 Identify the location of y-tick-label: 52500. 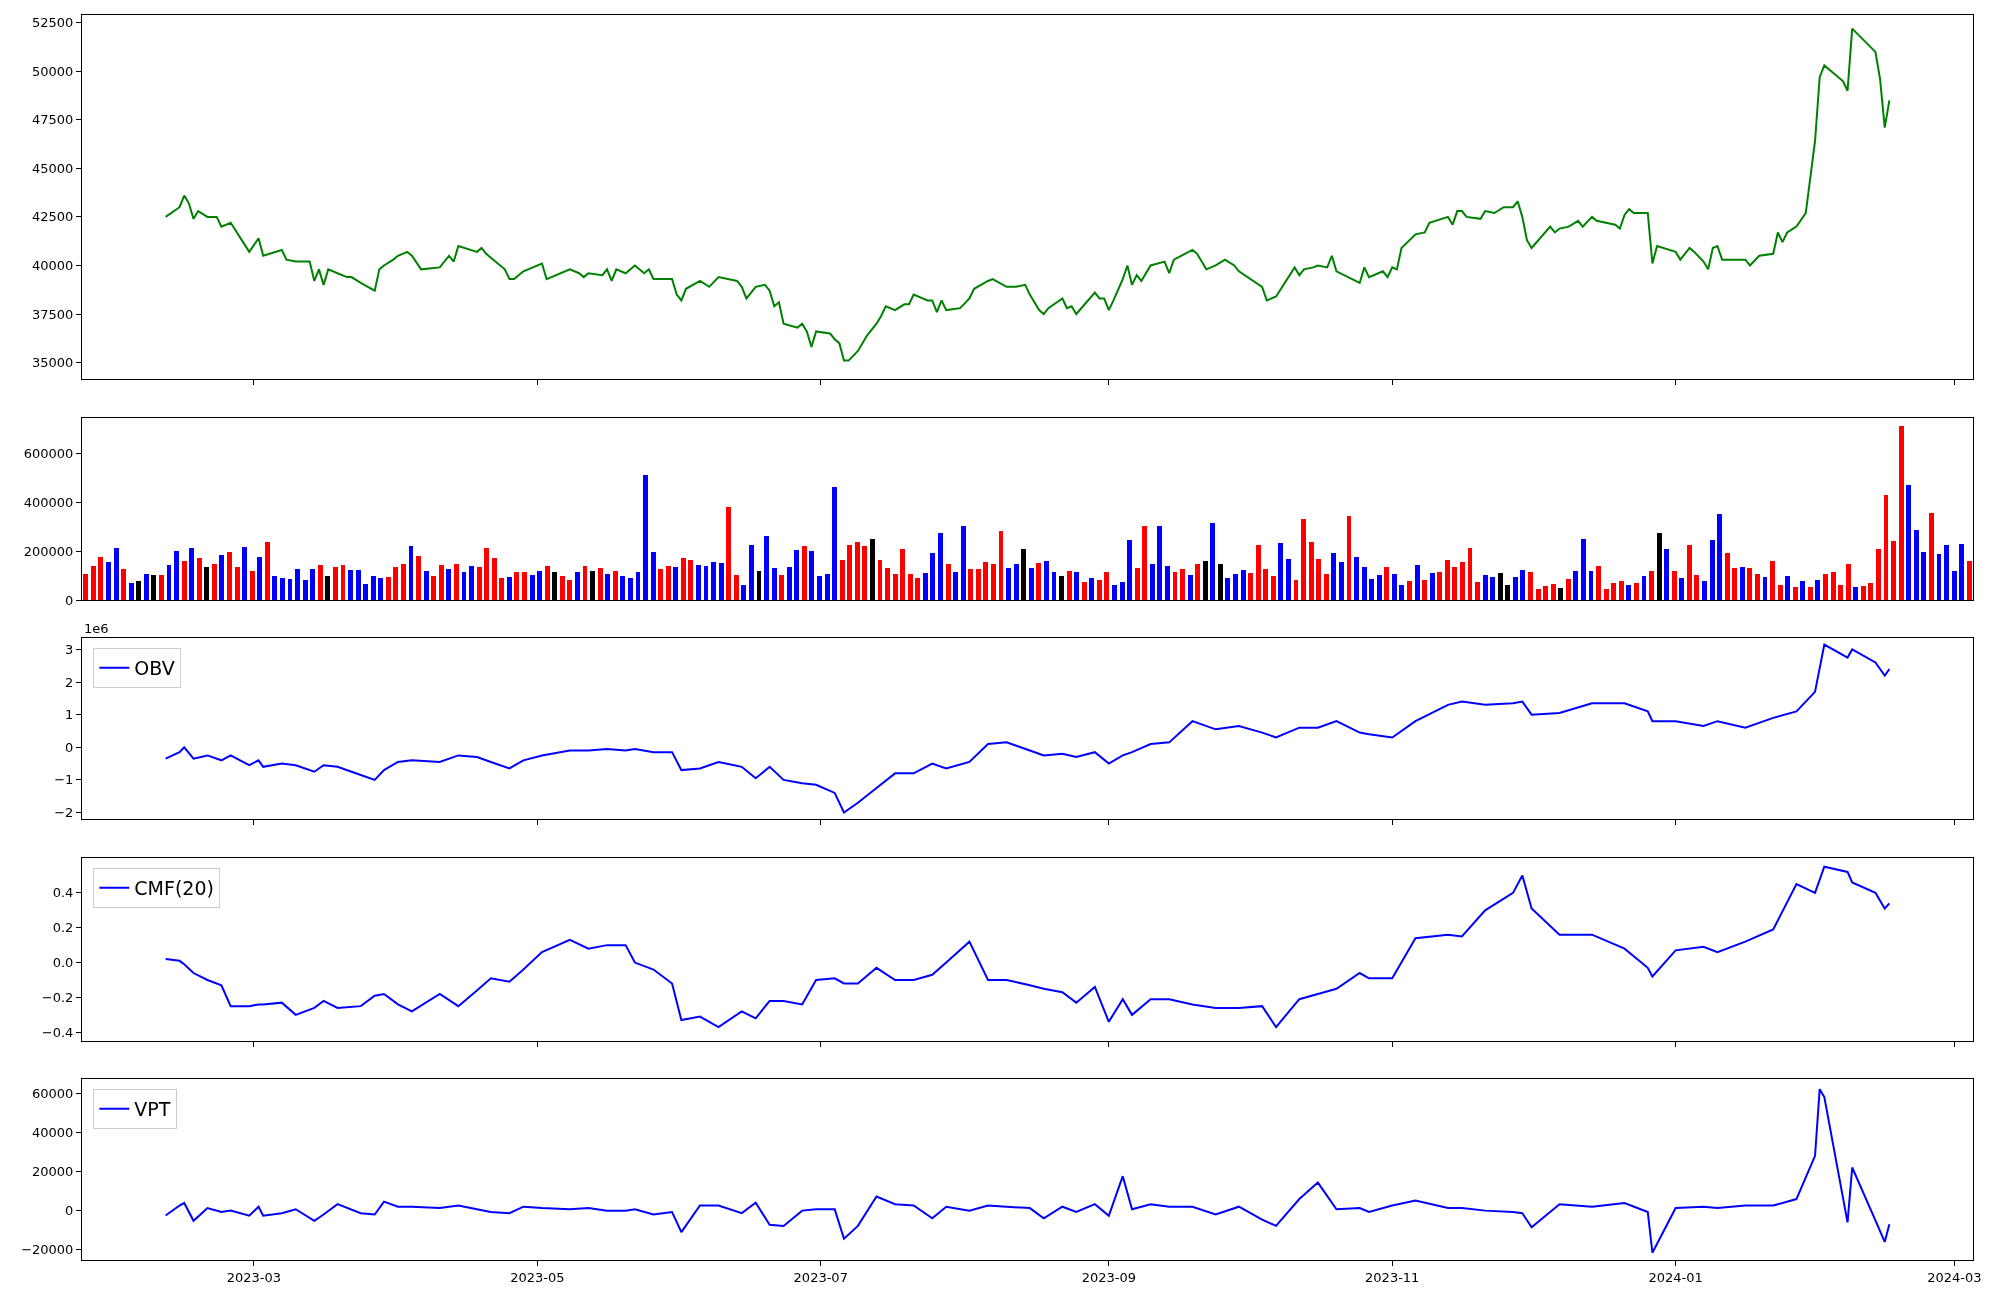
(53, 23).